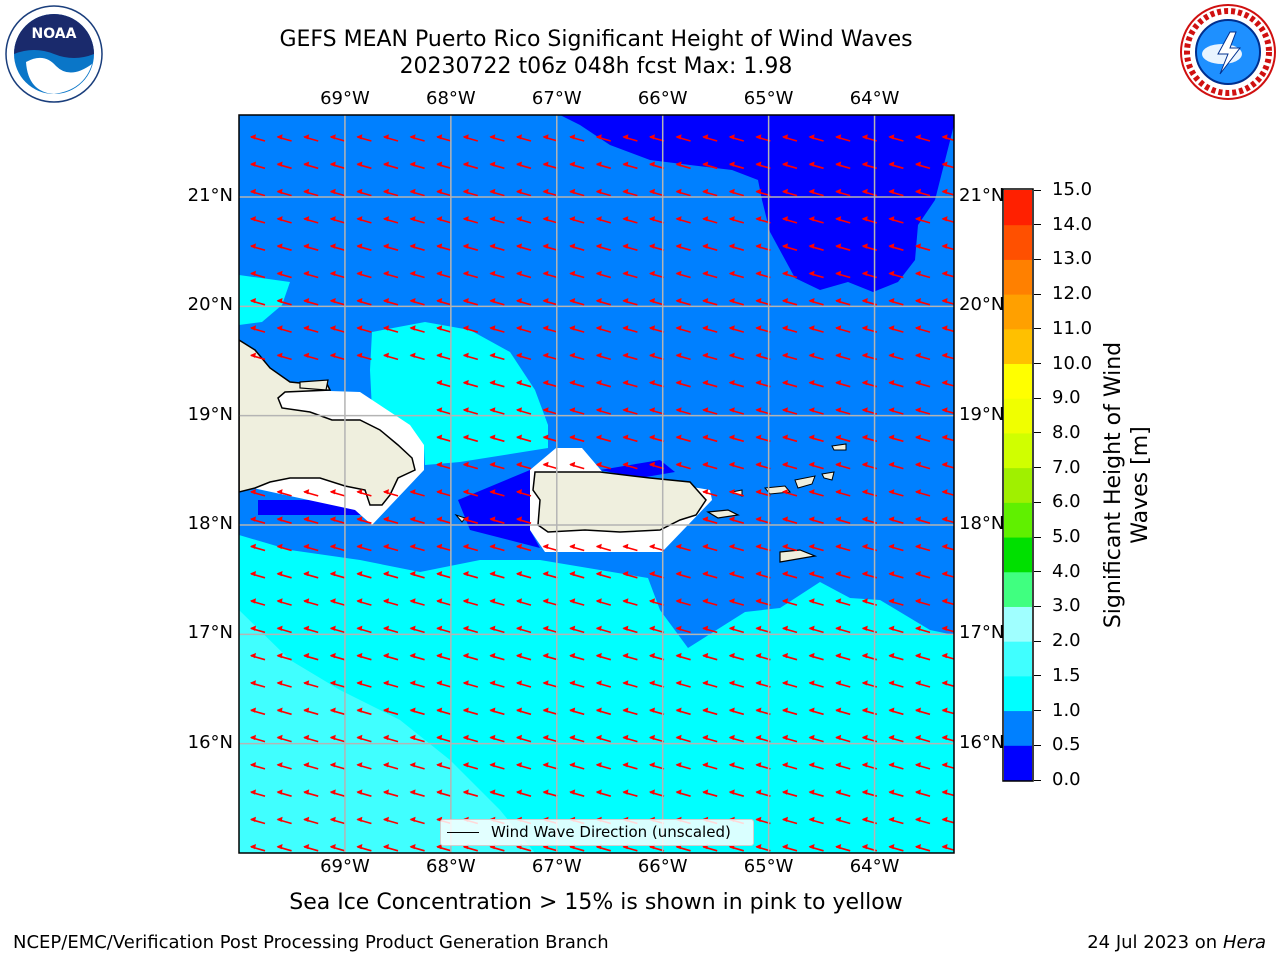 The width and height of the screenshot is (1280, 960). What do you see at coordinates (1127, 485) in the screenshot?
I see `colorbar-title: Significant Height of Wind Waves [m]` at bounding box center [1127, 485].